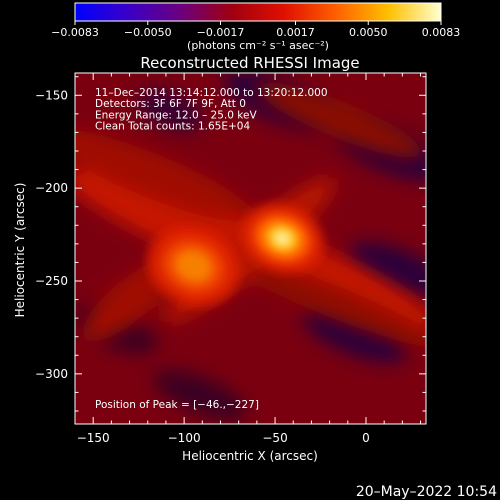 The height and width of the screenshot is (500, 500). Describe the element at coordinates (366, 438) in the screenshot. I see `x-tick-label: 0` at that location.